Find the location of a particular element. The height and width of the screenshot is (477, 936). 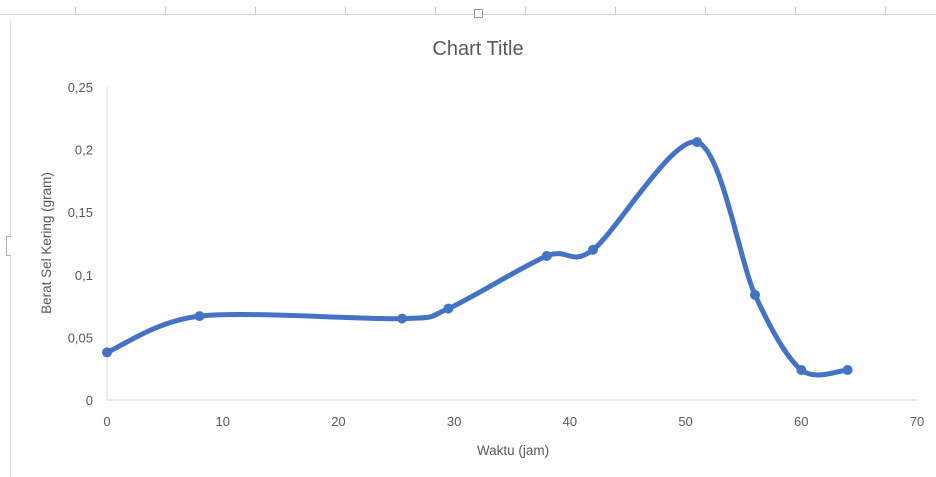

x-axis-tick-labels: 0 10 20 30 40 50 60 70 is located at coordinates (513, 421).